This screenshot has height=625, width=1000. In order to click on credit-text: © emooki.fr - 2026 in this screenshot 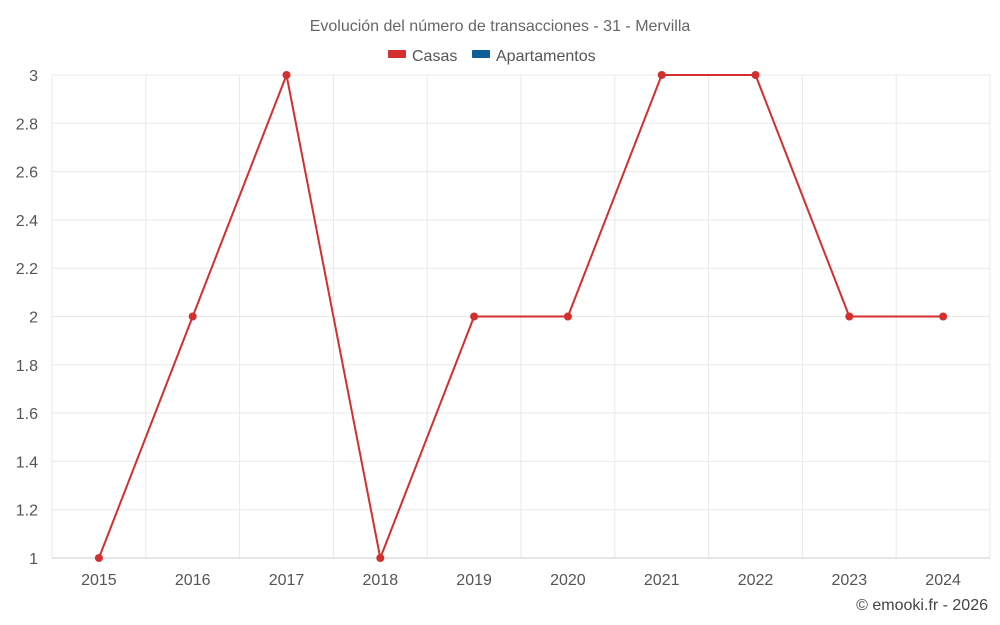, I will do `click(922, 605)`.